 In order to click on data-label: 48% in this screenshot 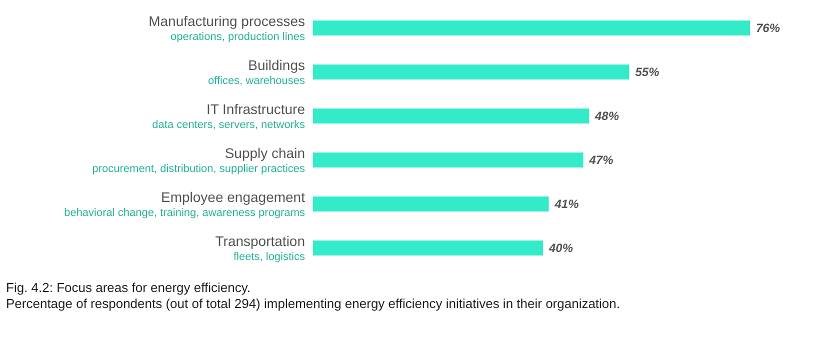, I will do `click(607, 116)`.